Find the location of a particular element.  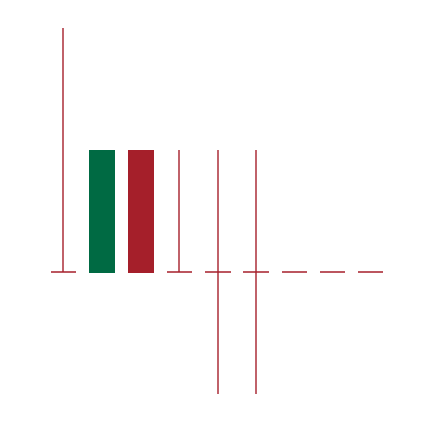

tall-stem-with-foot-glyph is located at coordinates (63, 150).